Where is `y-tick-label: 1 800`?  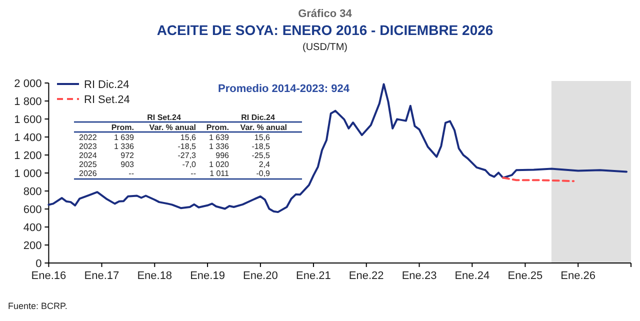 y-tick-label: 1 800 is located at coordinates (28, 102).